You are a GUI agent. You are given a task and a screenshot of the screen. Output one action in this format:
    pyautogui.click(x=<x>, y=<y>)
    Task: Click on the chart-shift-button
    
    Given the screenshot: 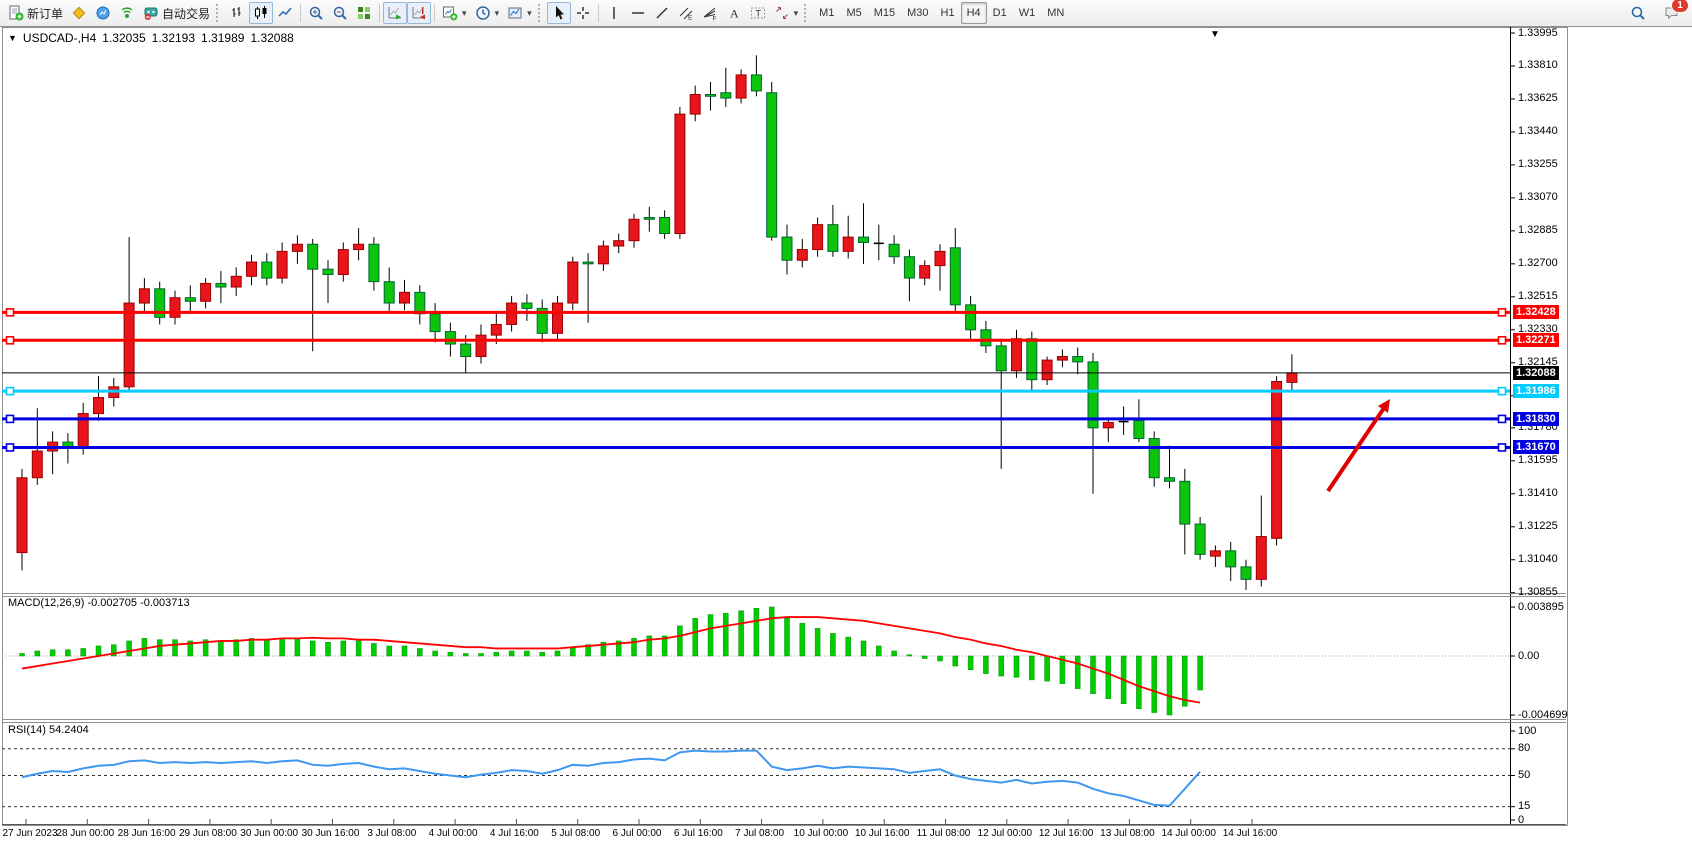 What is the action you would take?
    pyautogui.click(x=419, y=13)
    